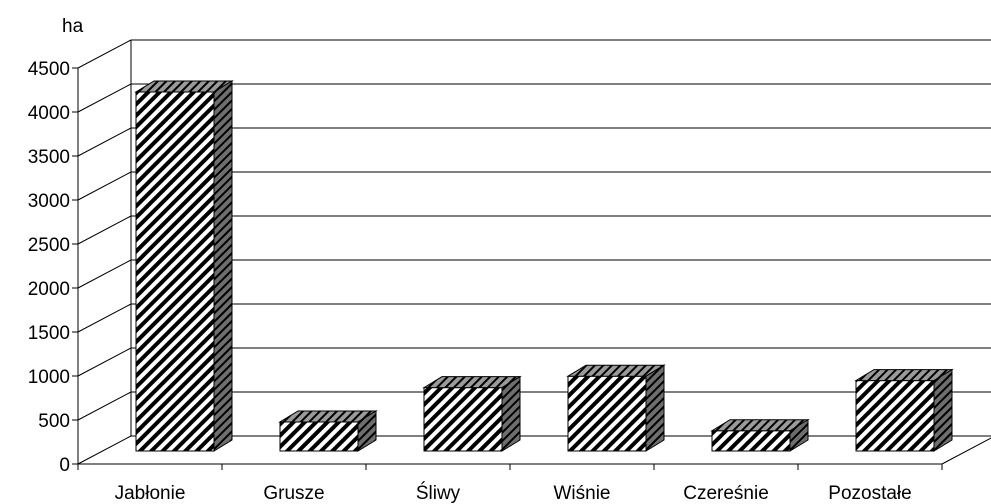 The image size is (991, 504). I want to click on y-tick-label: 3500, so click(49, 157).